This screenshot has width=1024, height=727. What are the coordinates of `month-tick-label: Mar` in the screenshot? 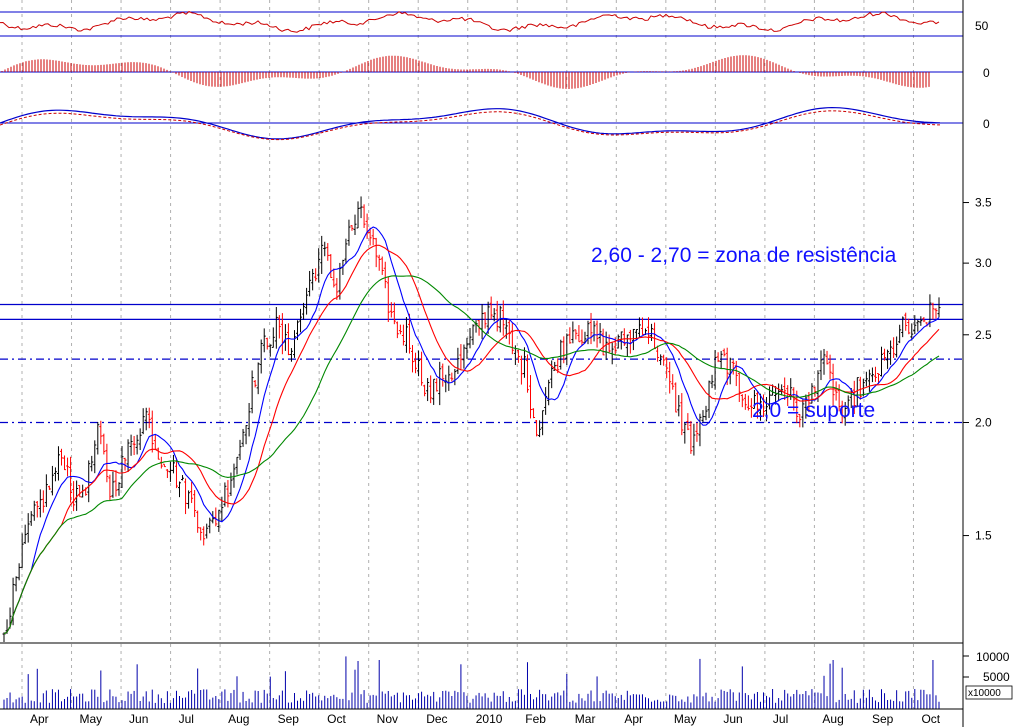 It's located at (585, 719).